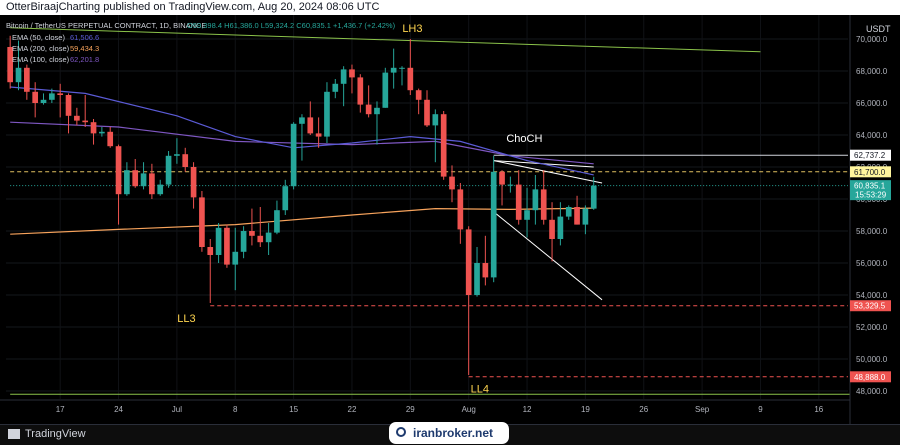 The image size is (900, 445). Describe the element at coordinates (871, 195) in the screenshot. I see `countdown-label: 15:53:29` at that location.